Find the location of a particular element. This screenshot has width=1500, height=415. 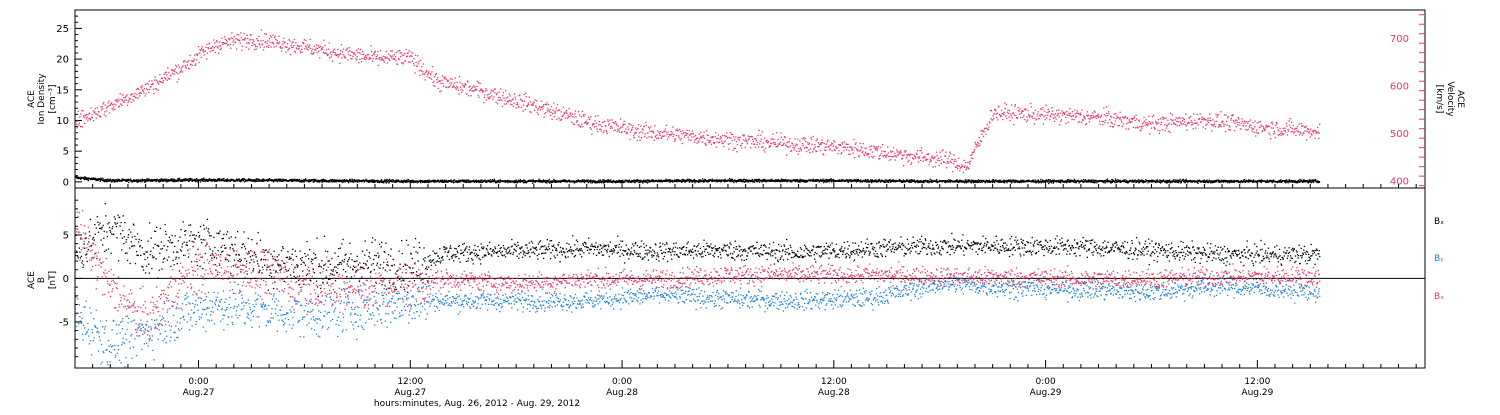

time-tick-date: Aug.28 is located at coordinates (622, 393).